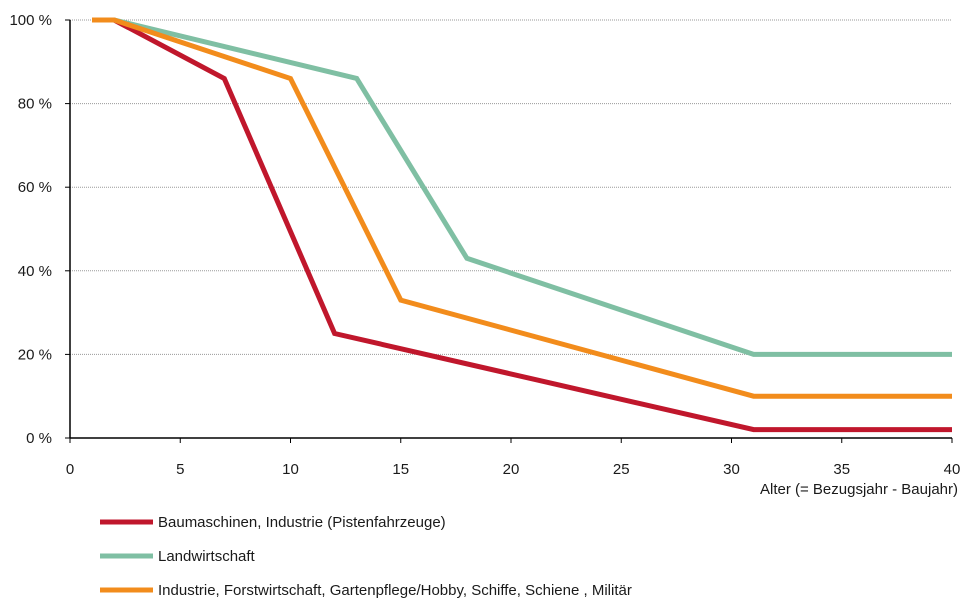 Image resolution: width=963 pixels, height=600 pixels. I want to click on x-tick-label: 30, so click(731, 469).